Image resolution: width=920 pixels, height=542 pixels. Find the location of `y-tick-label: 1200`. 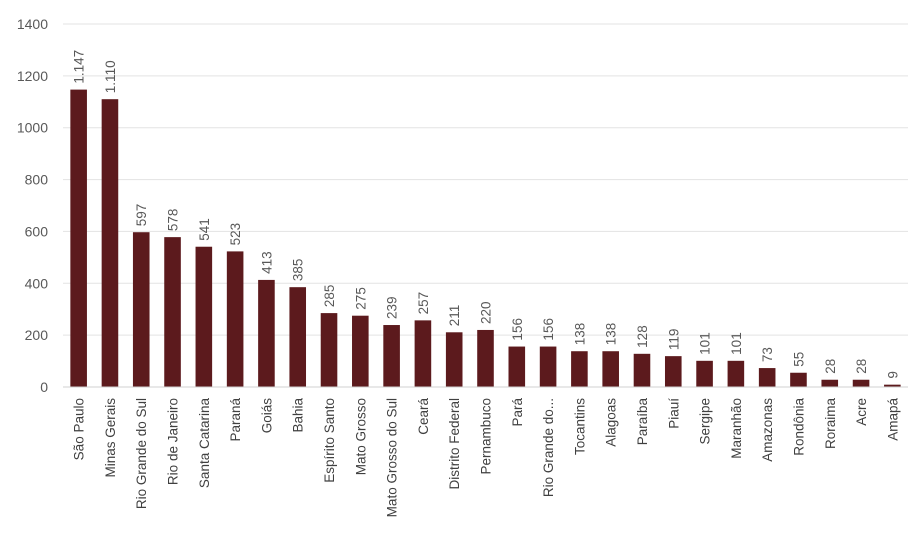

y-tick-label: 1200 is located at coordinates (32, 76).